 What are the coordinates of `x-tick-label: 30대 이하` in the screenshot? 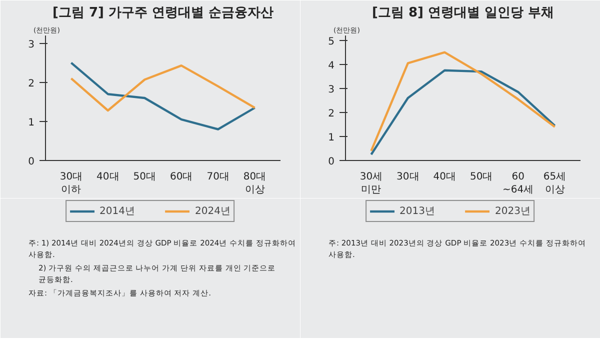 It's located at (71, 184).